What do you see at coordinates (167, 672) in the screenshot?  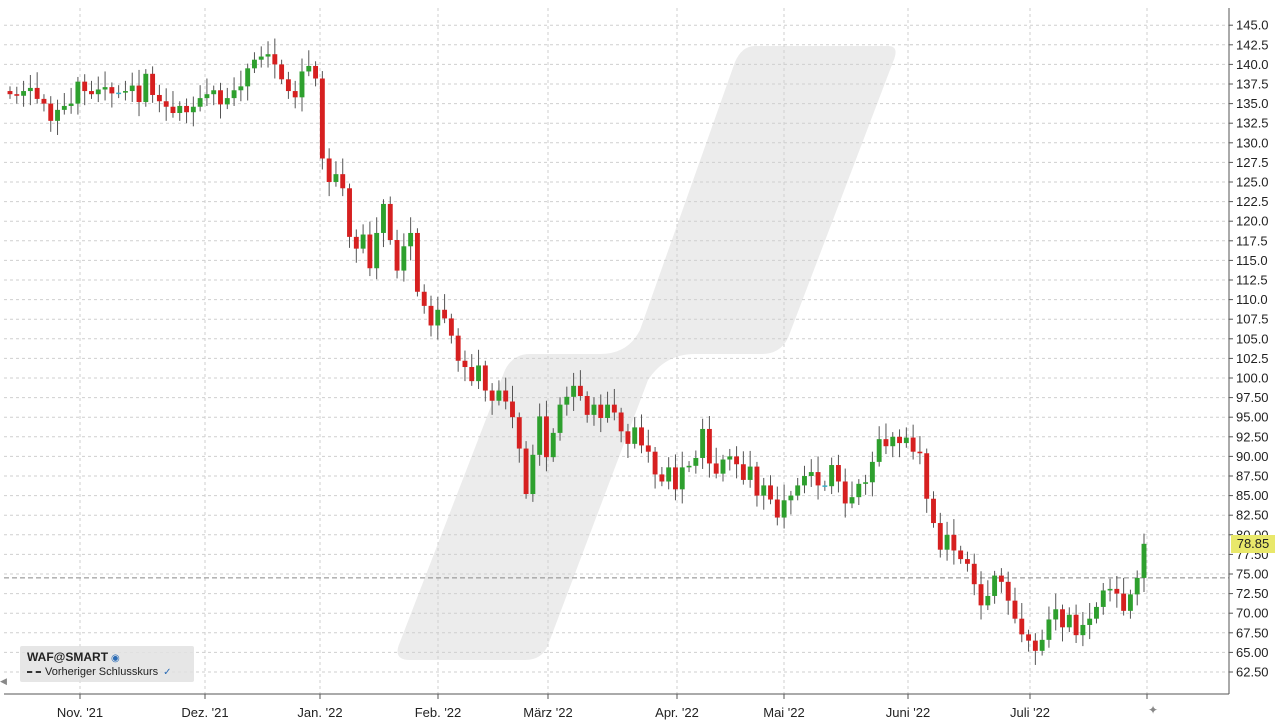 I see `checkmark-icon: ✓` at bounding box center [167, 672].